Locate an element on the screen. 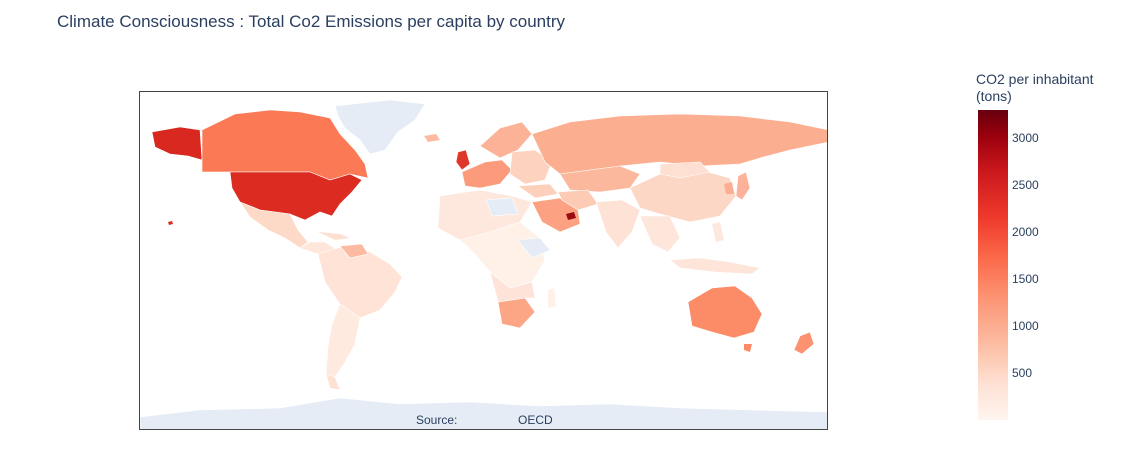 Image resolution: width=1132 pixels, height=450 pixels. region-alaska is located at coordinates (177, 143).